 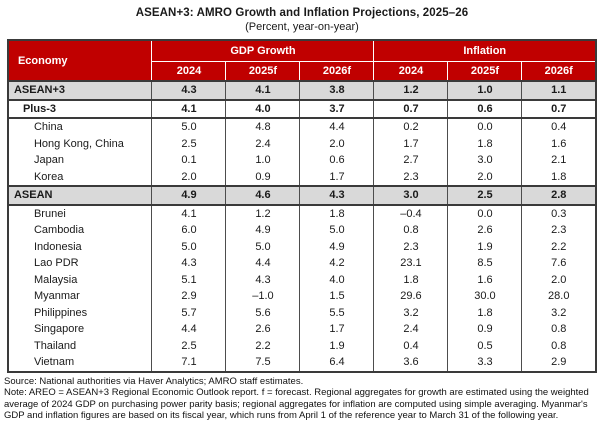 What do you see at coordinates (80, 230) in the screenshot?
I see `economy-cell: Cambodia` at bounding box center [80, 230].